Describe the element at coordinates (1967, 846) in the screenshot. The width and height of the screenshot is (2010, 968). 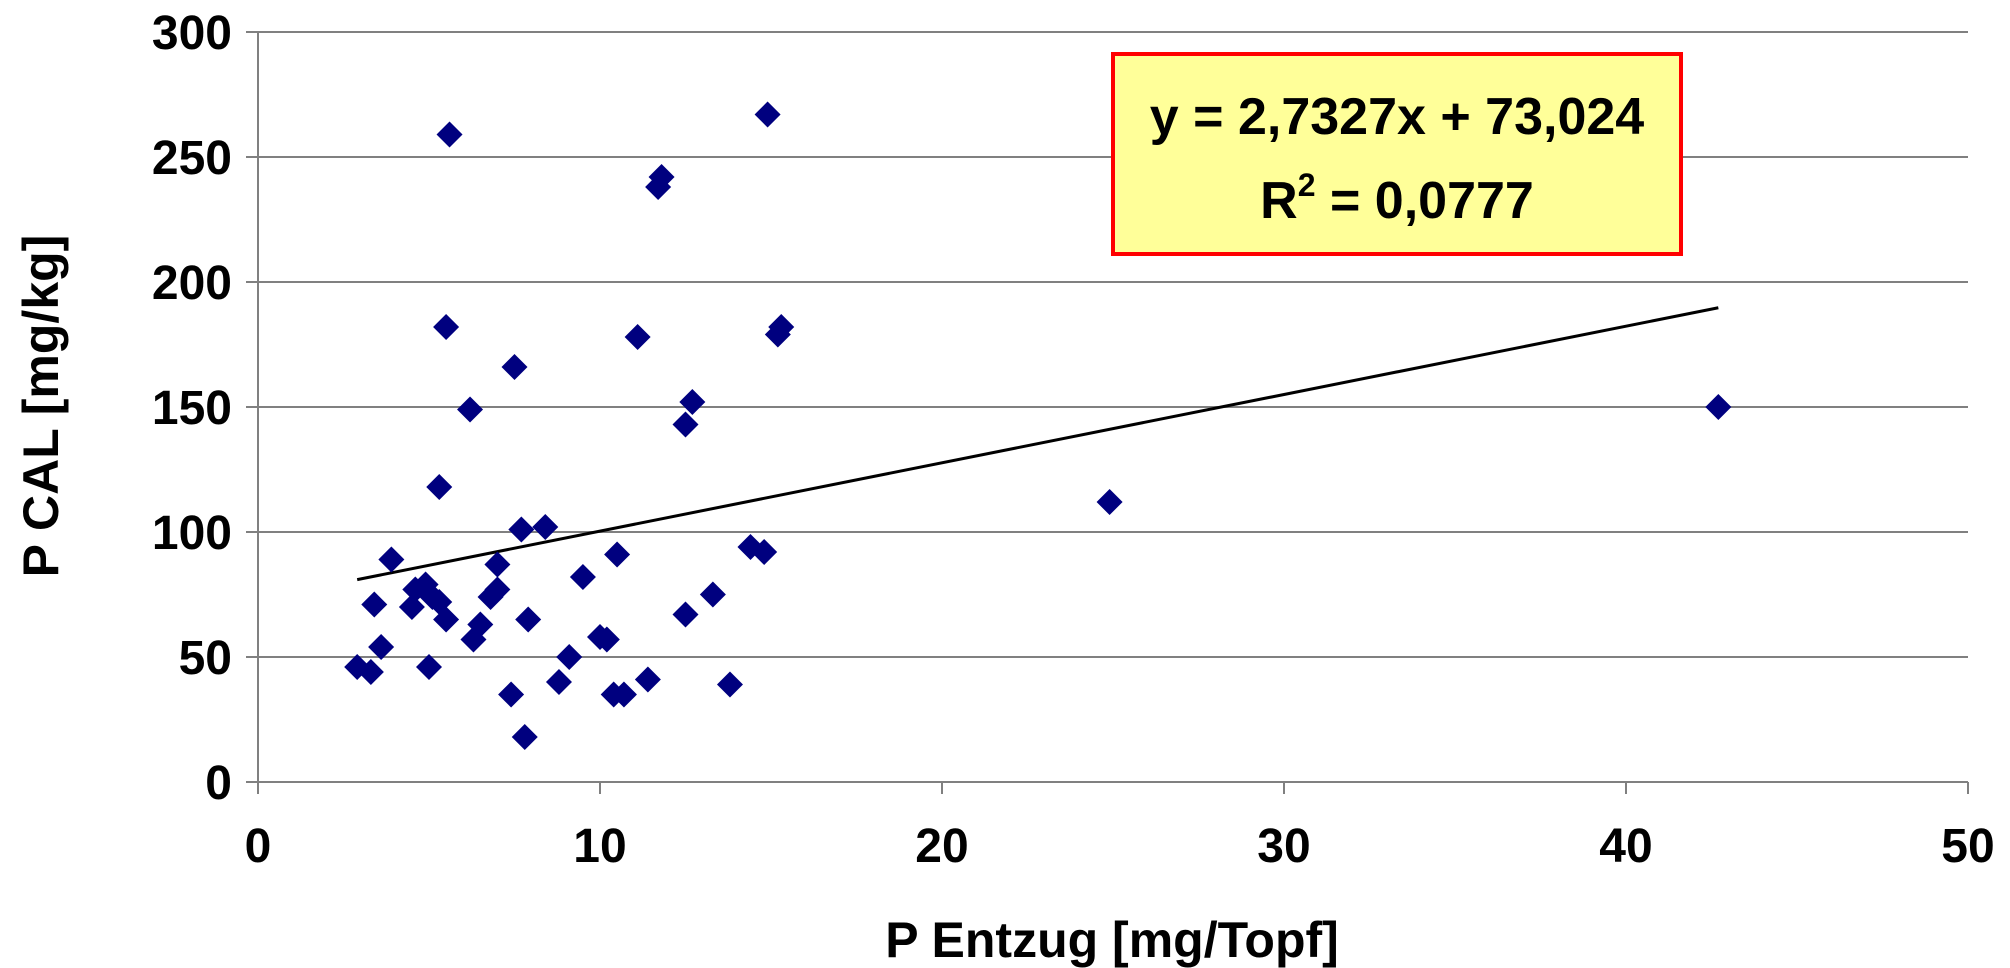
I see `x-tick-label: 50` at that location.